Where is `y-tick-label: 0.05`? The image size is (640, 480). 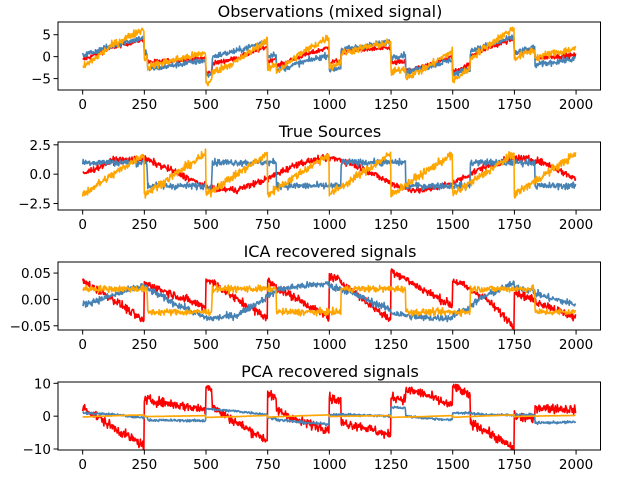 y-tick-label: 0.05 is located at coordinates (36, 274).